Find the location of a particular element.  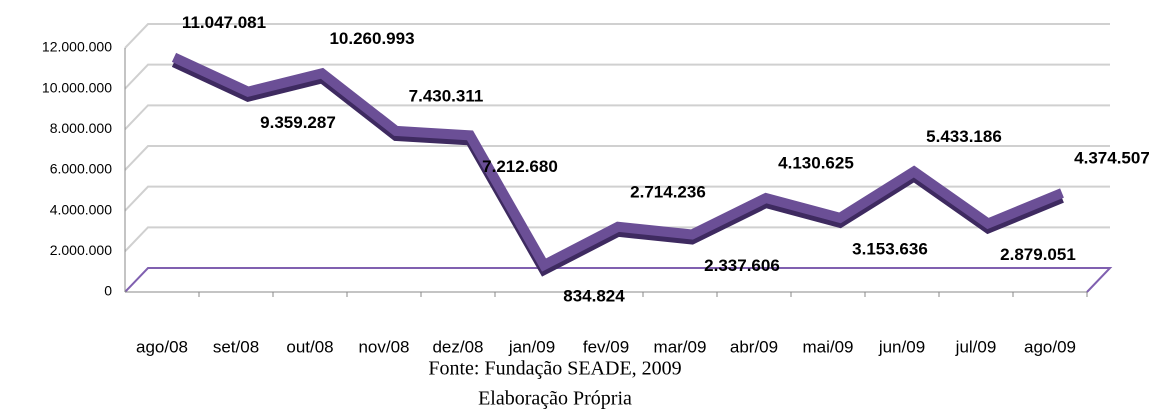

x-tick-label: ago/08 is located at coordinates (162, 346).